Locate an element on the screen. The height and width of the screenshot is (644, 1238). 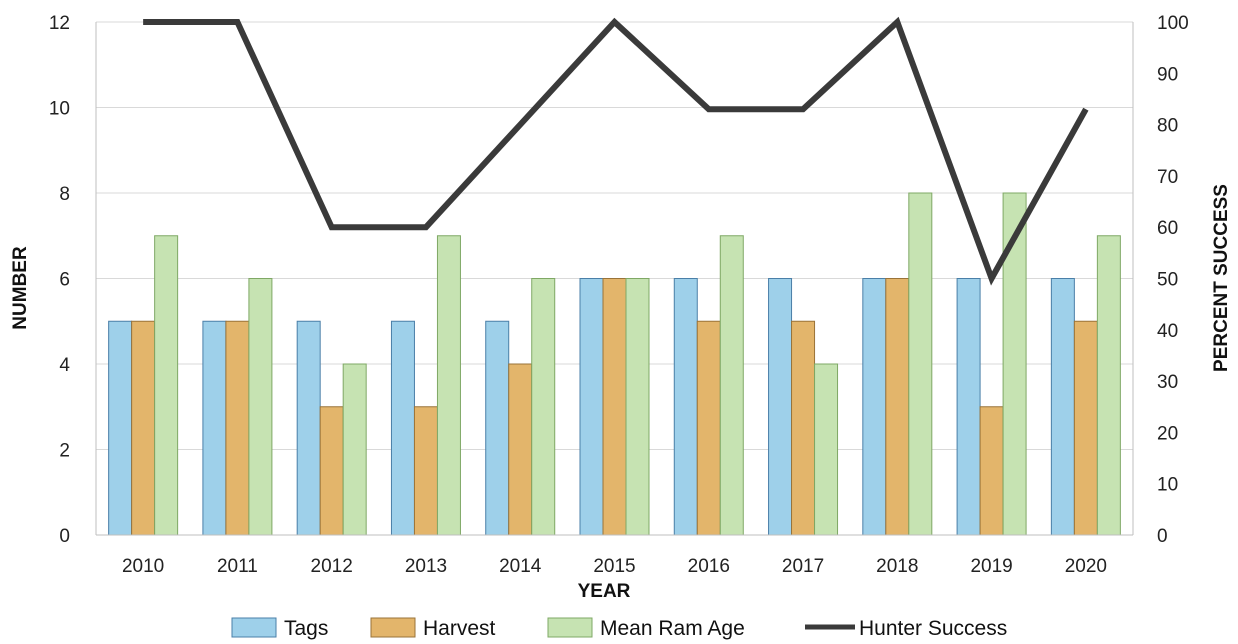
bar-tags-2014 is located at coordinates (497, 428).